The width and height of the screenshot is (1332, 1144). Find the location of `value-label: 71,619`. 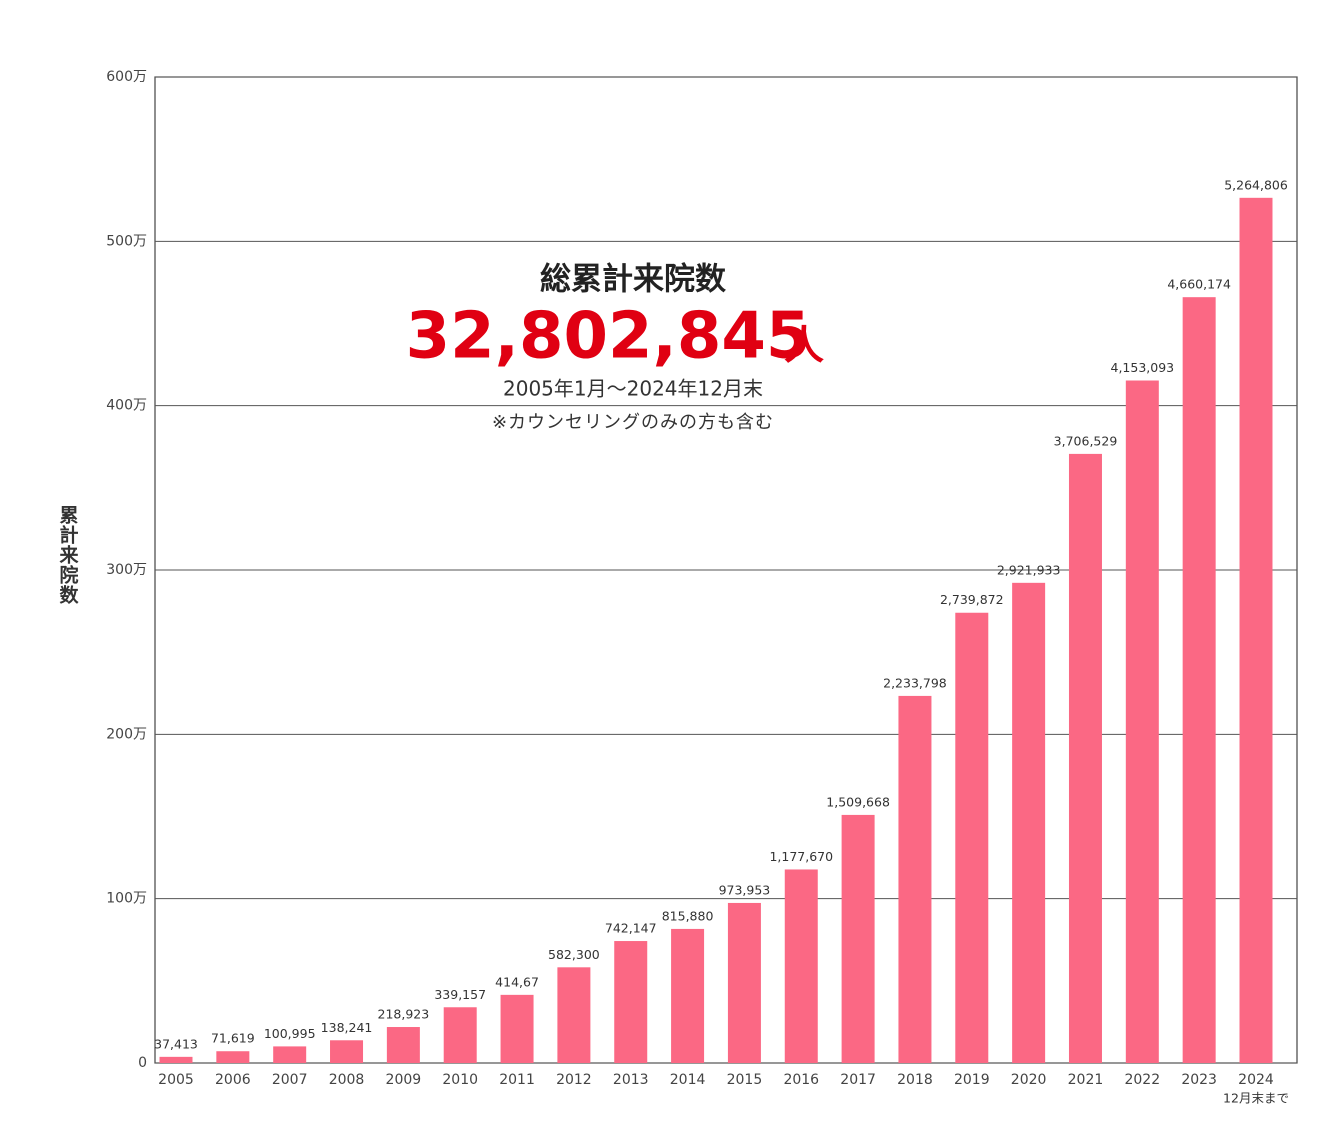

value-label: 71,619 is located at coordinates (233, 1038).